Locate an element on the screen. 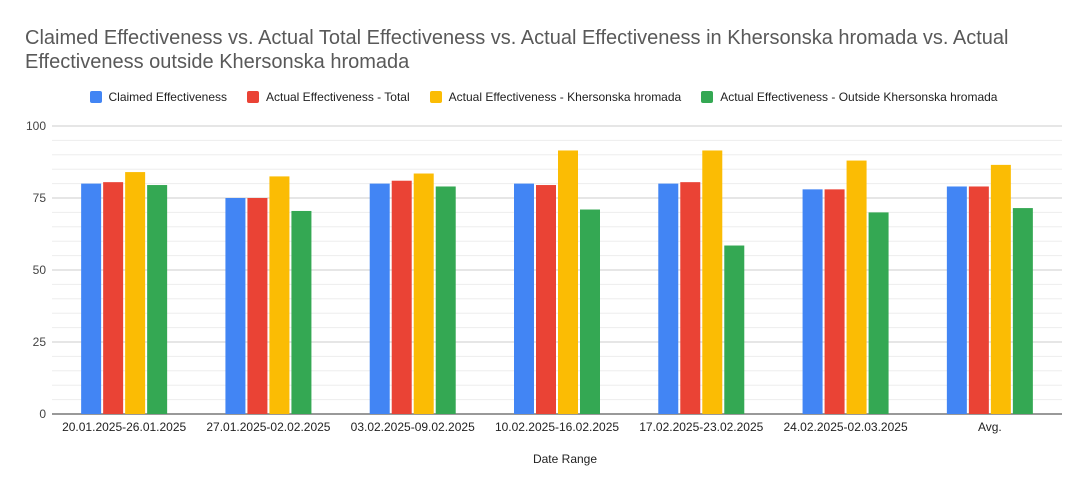 This screenshot has width=1087, height=491. legend-label: Actual Effectiveness - Total is located at coordinates (338, 97).